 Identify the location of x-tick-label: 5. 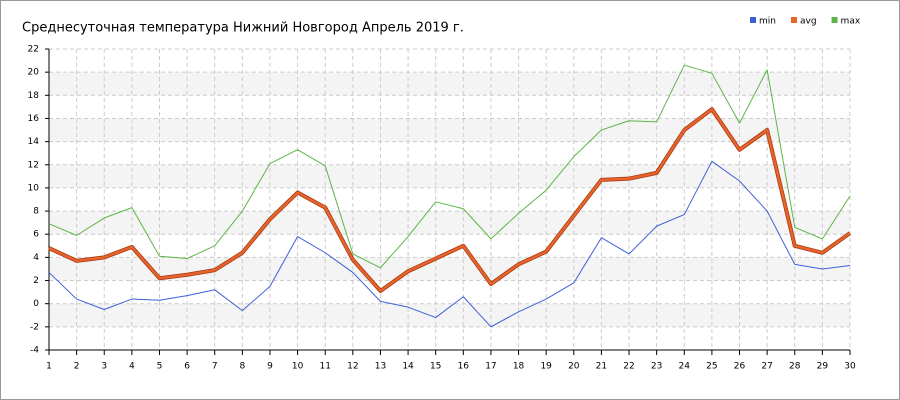
(160, 367).